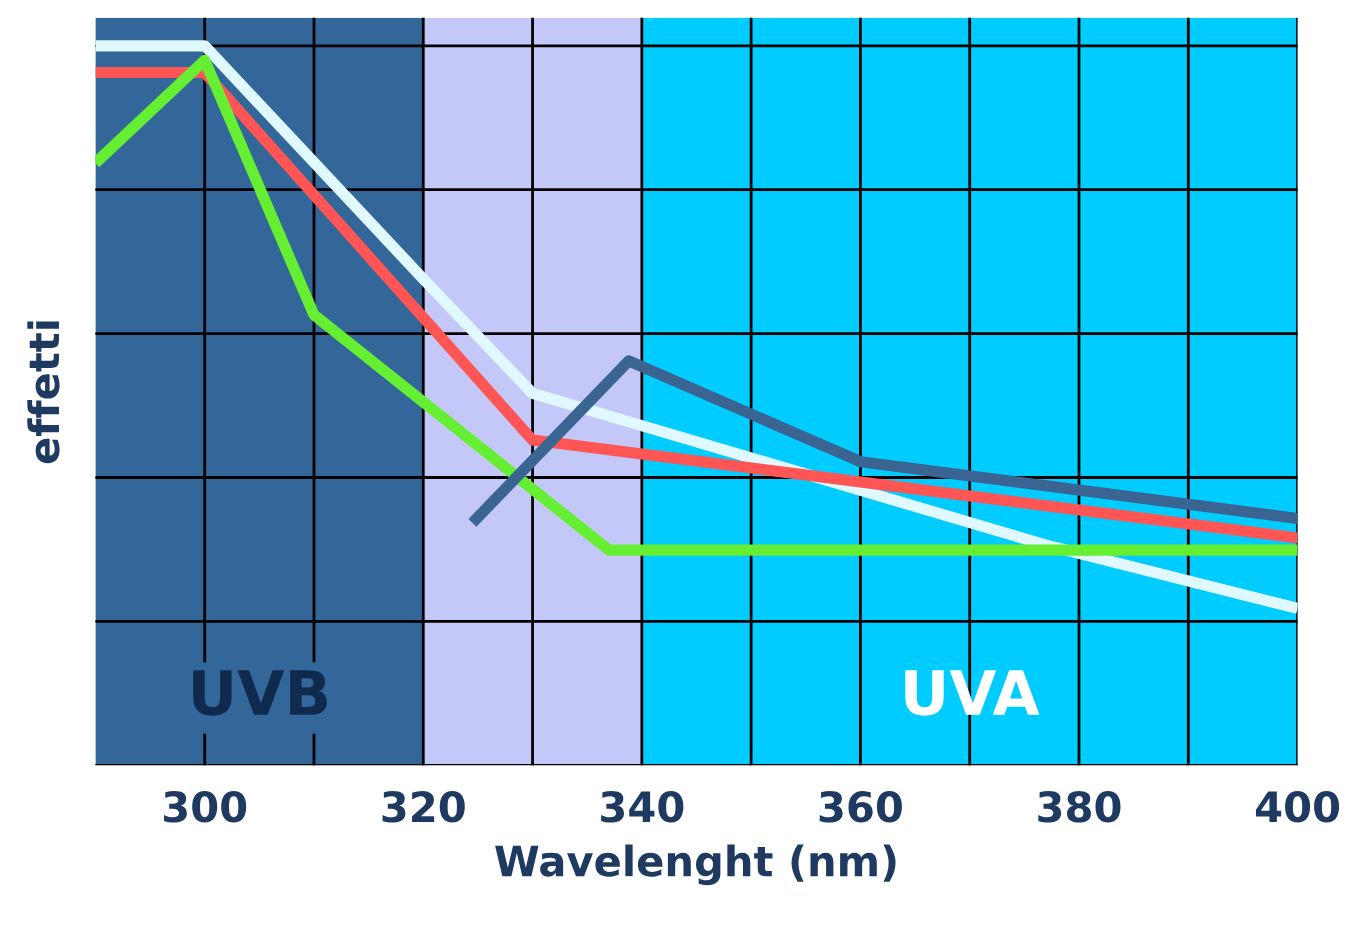 This screenshot has height=931, width=1363. Describe the element at coordinates (43, 392) in the screenshot. I see `y-axis-title: effetti` at that location.